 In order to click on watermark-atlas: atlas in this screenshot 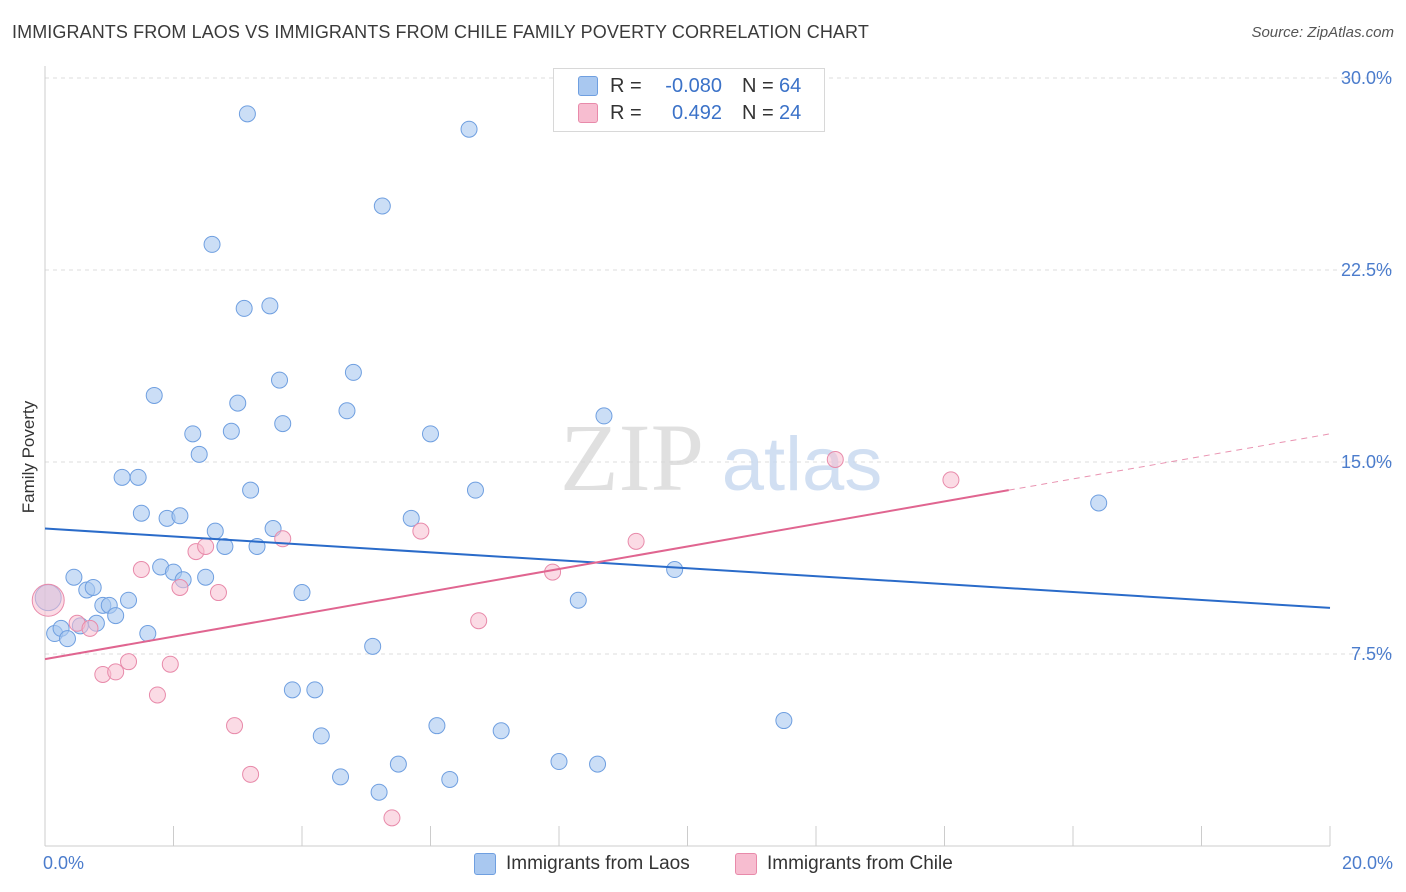, I will do `click(802, 464)`.